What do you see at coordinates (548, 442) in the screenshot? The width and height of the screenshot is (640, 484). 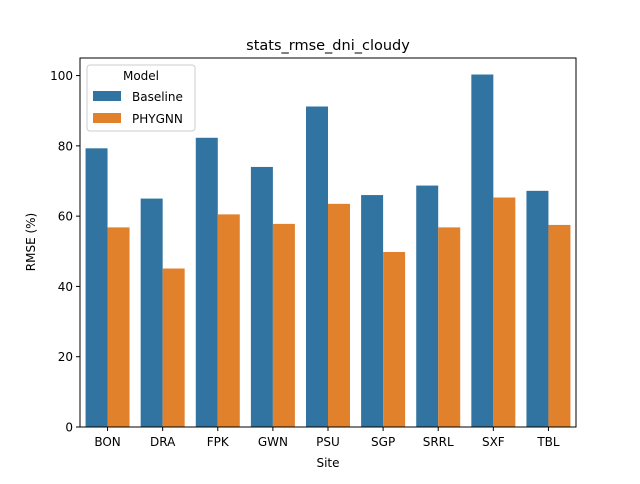 I see `x-tick-label: TBL` at bounding box center [548, 442].